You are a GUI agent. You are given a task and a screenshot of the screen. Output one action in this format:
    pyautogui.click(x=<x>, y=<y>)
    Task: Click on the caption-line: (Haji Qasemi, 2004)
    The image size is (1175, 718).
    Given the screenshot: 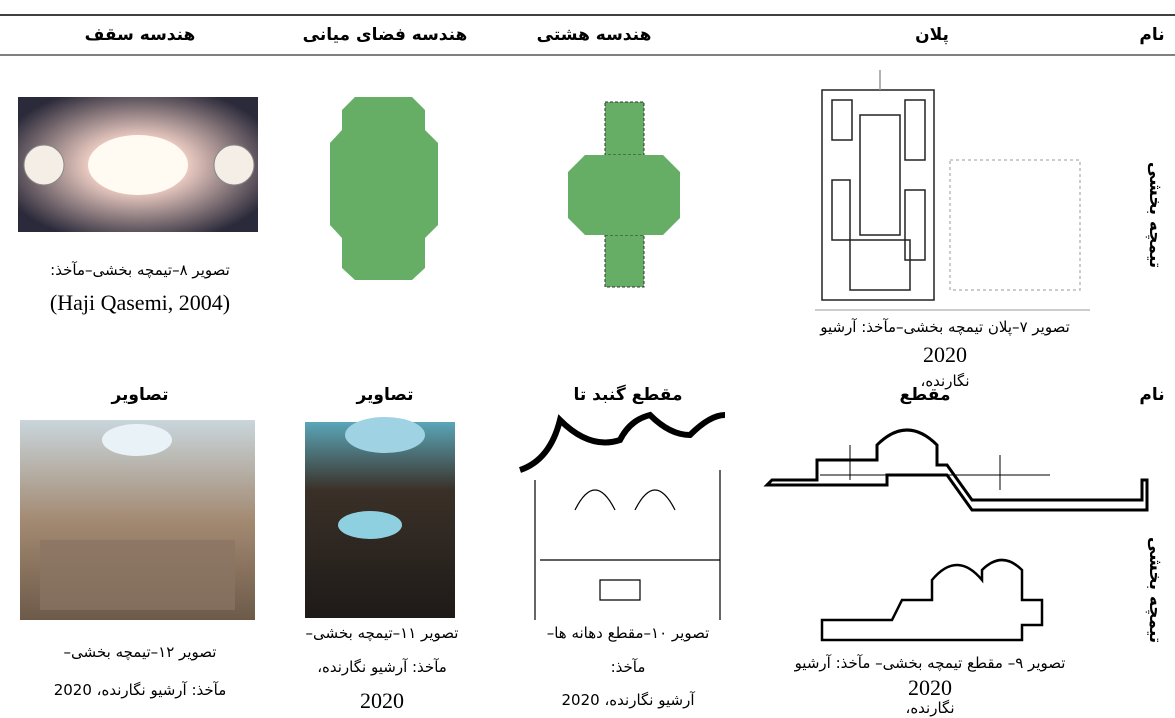 What is the action you would take?
    pyautogui.click(x=140, y=302)
    